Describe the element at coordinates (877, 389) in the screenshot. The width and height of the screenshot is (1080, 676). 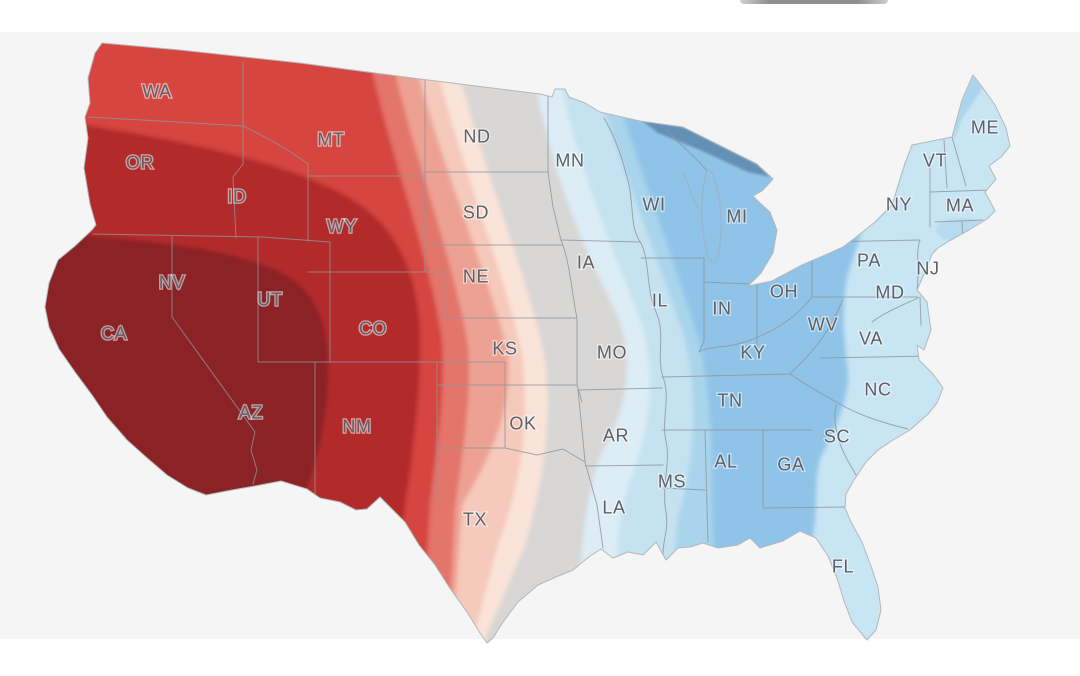
I see `state-label-nc: NC` at that location.